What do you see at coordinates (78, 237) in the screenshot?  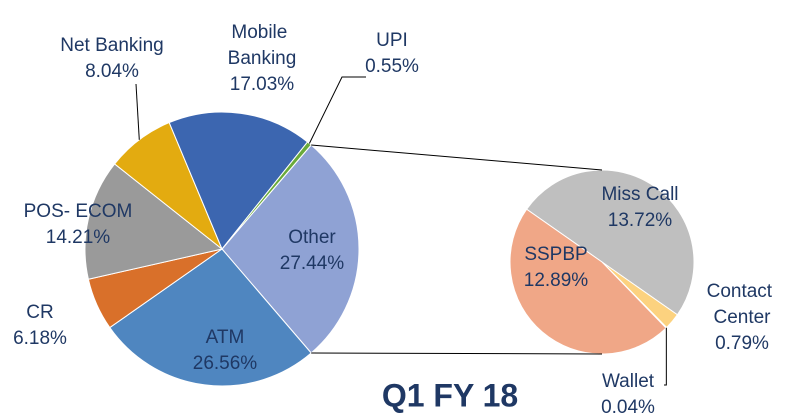 I see `value-label: 14.21%` at bounding box center [78, 237].